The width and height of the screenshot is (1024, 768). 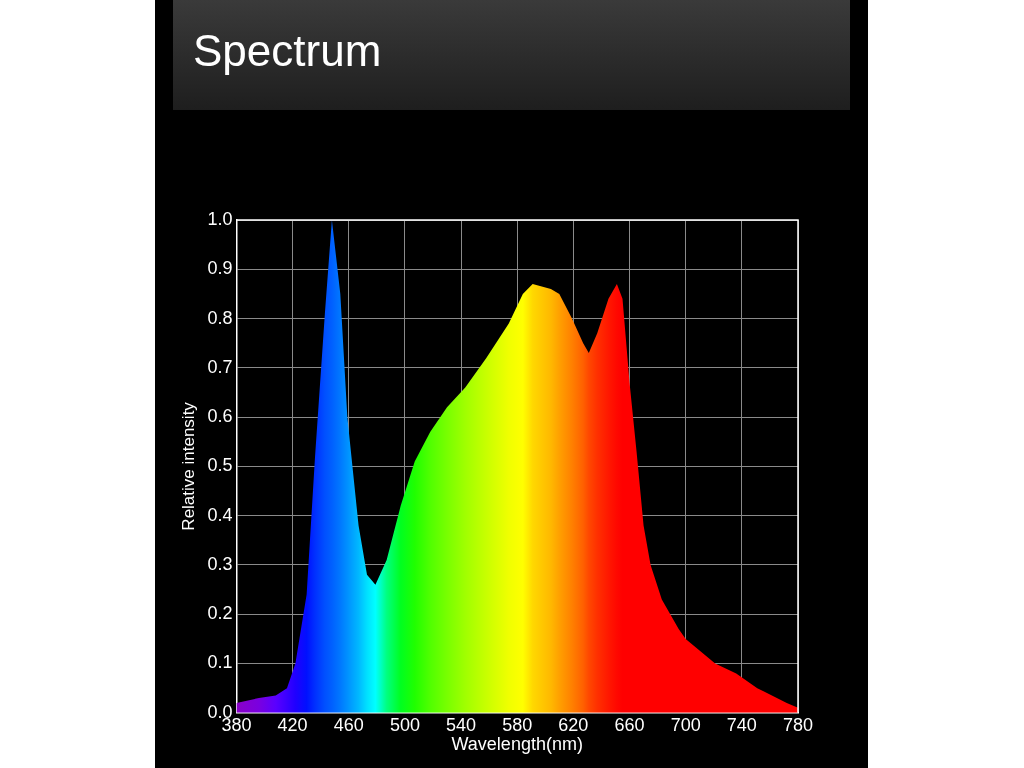 What do you see at coordinates (220, 563) in the screenshot?
I see `y-tick-label: 0.3` at bounding box center [220, 563].